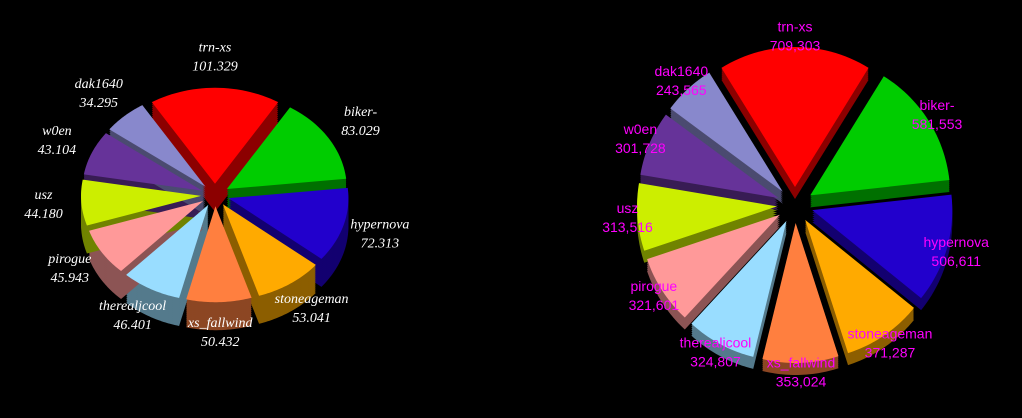 The image size is (1022, 418). I want to click on slice-value-label: 50.432, so click(220, 342).